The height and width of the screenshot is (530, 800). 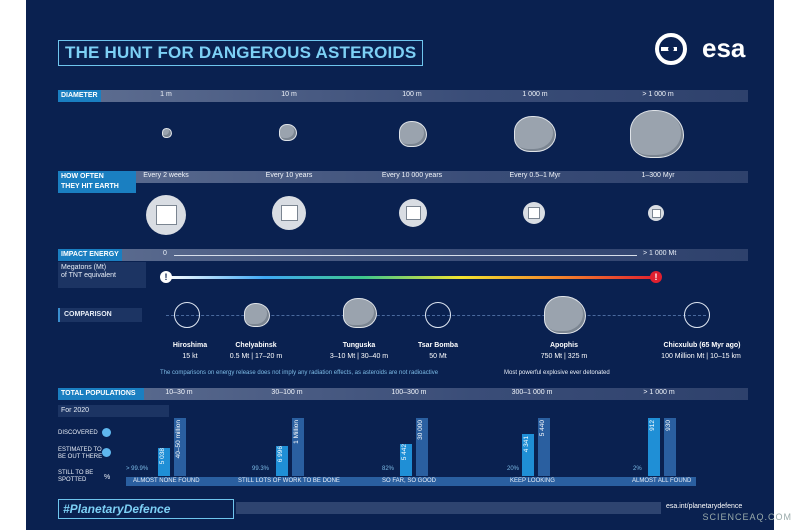 I want to click on discovered-value-3: 5 442, so click(x=404, y=452).